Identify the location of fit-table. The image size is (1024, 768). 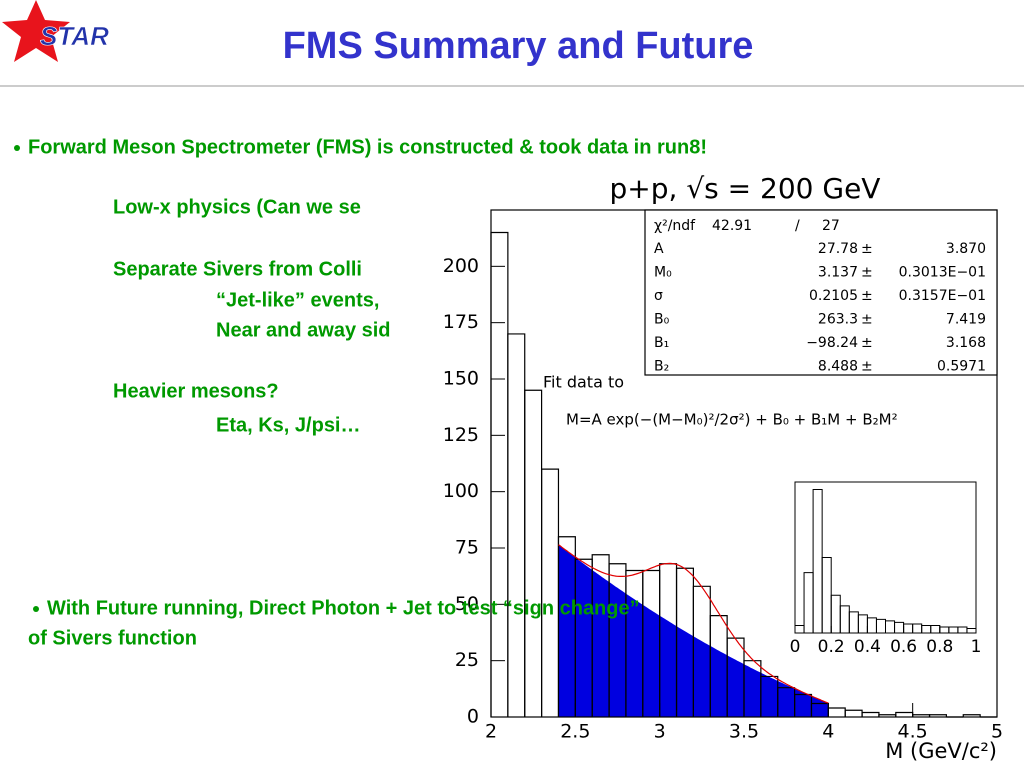
(821, 292).